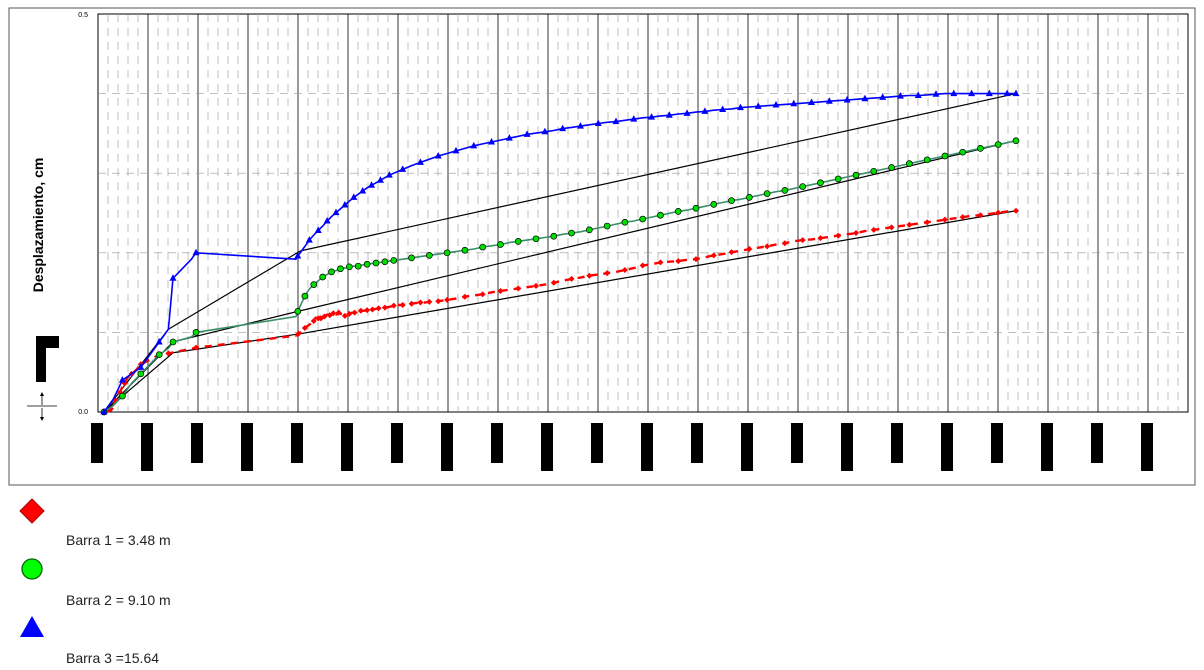 This screenshot has width=1204, height=670. Describe the element at coordinates (43, 378) in the screenshot. I see `axis-unit-glyph` at that location.